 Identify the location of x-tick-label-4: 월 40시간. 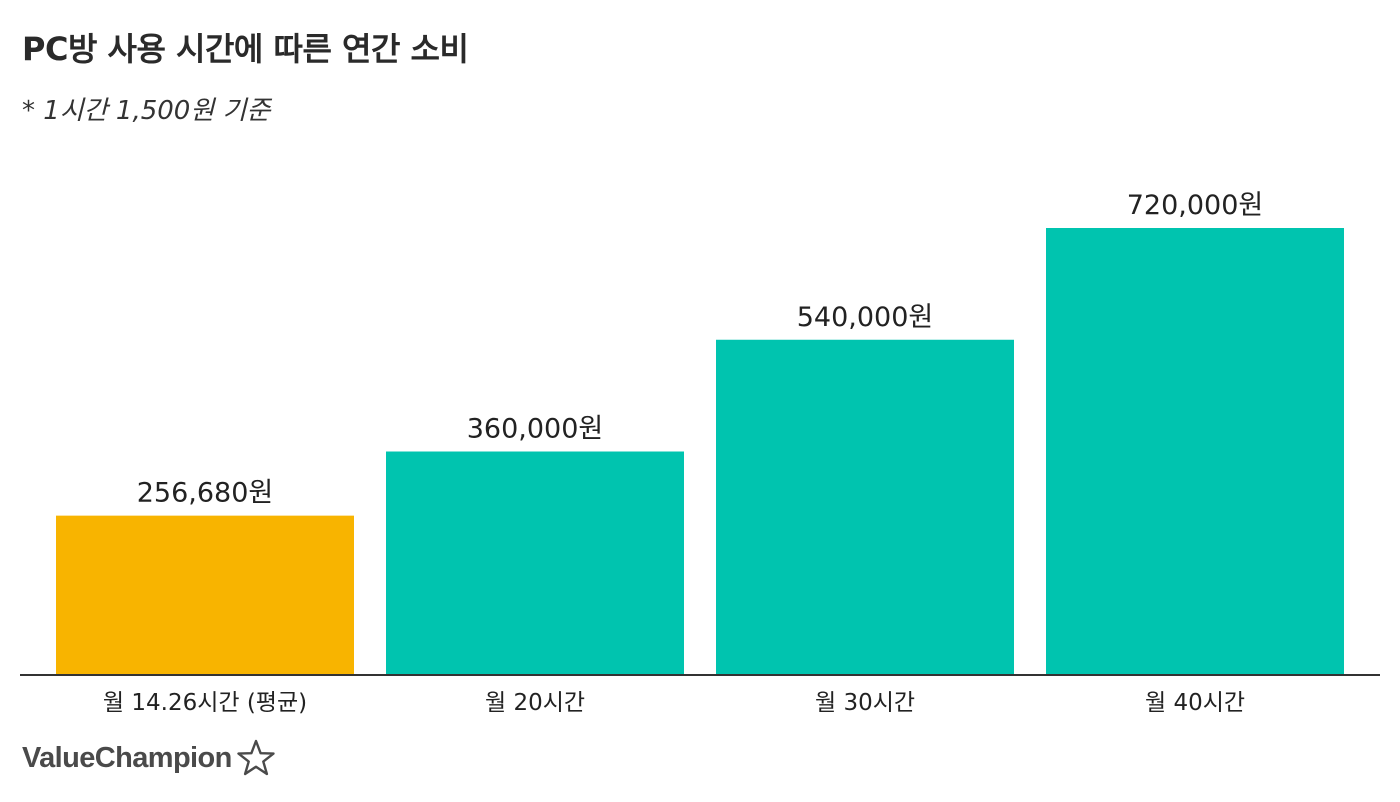
(1195, 703).